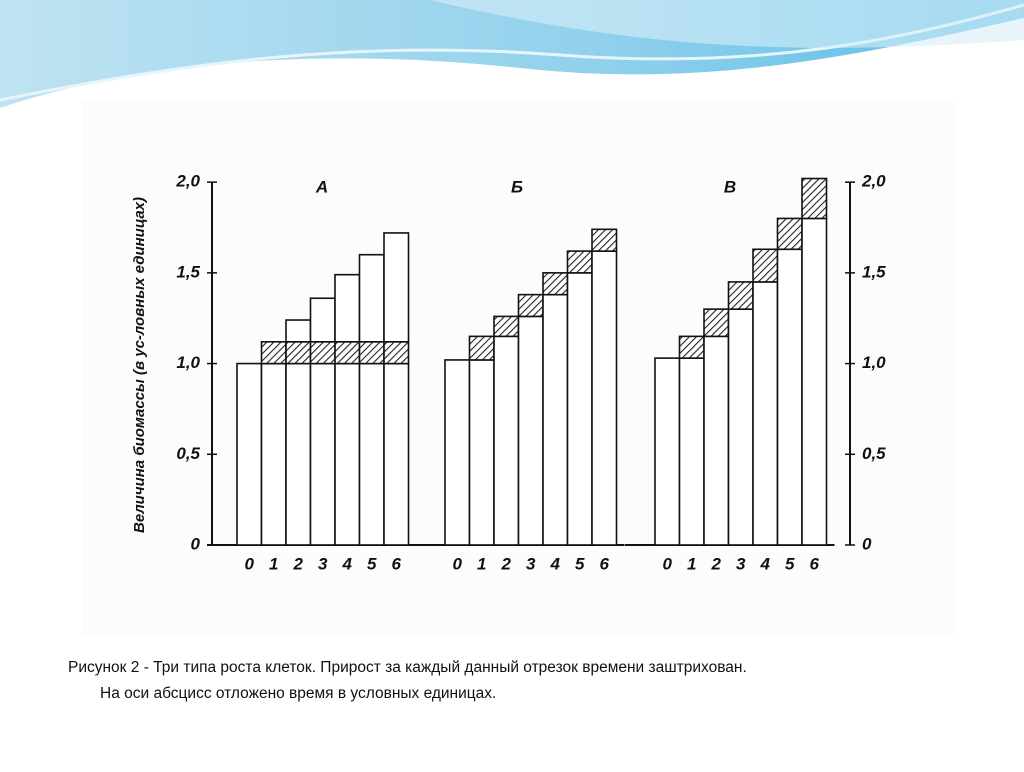 The width and height of the screenshot is (1024, 772). I want to click on chart-title: В, so click(730, 186).